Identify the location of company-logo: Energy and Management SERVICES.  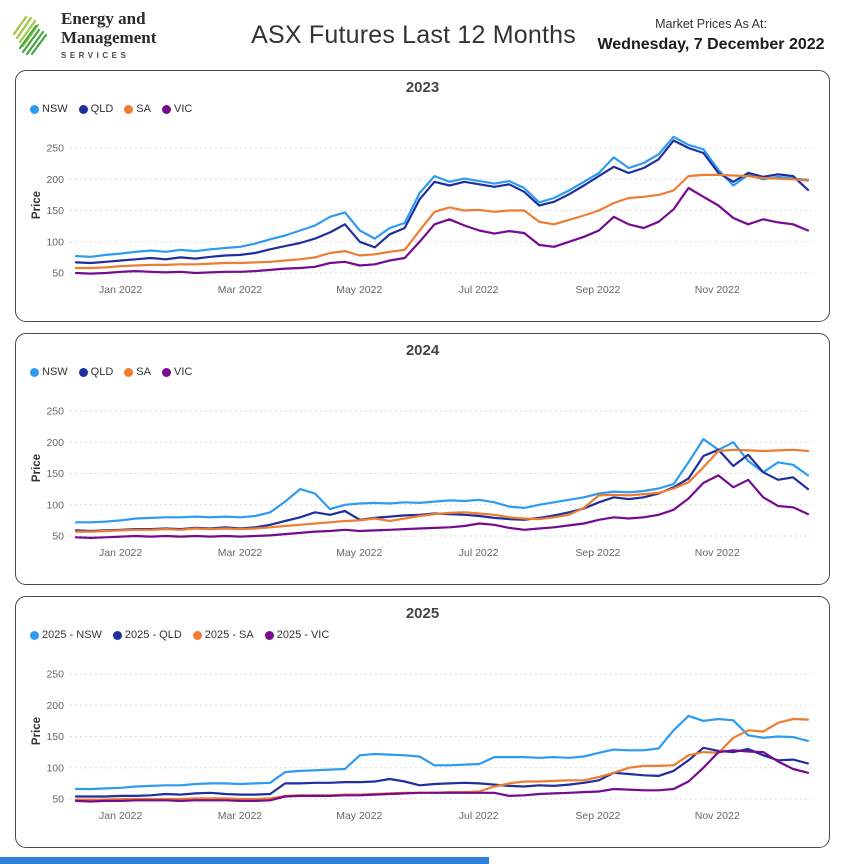
(126, 34).